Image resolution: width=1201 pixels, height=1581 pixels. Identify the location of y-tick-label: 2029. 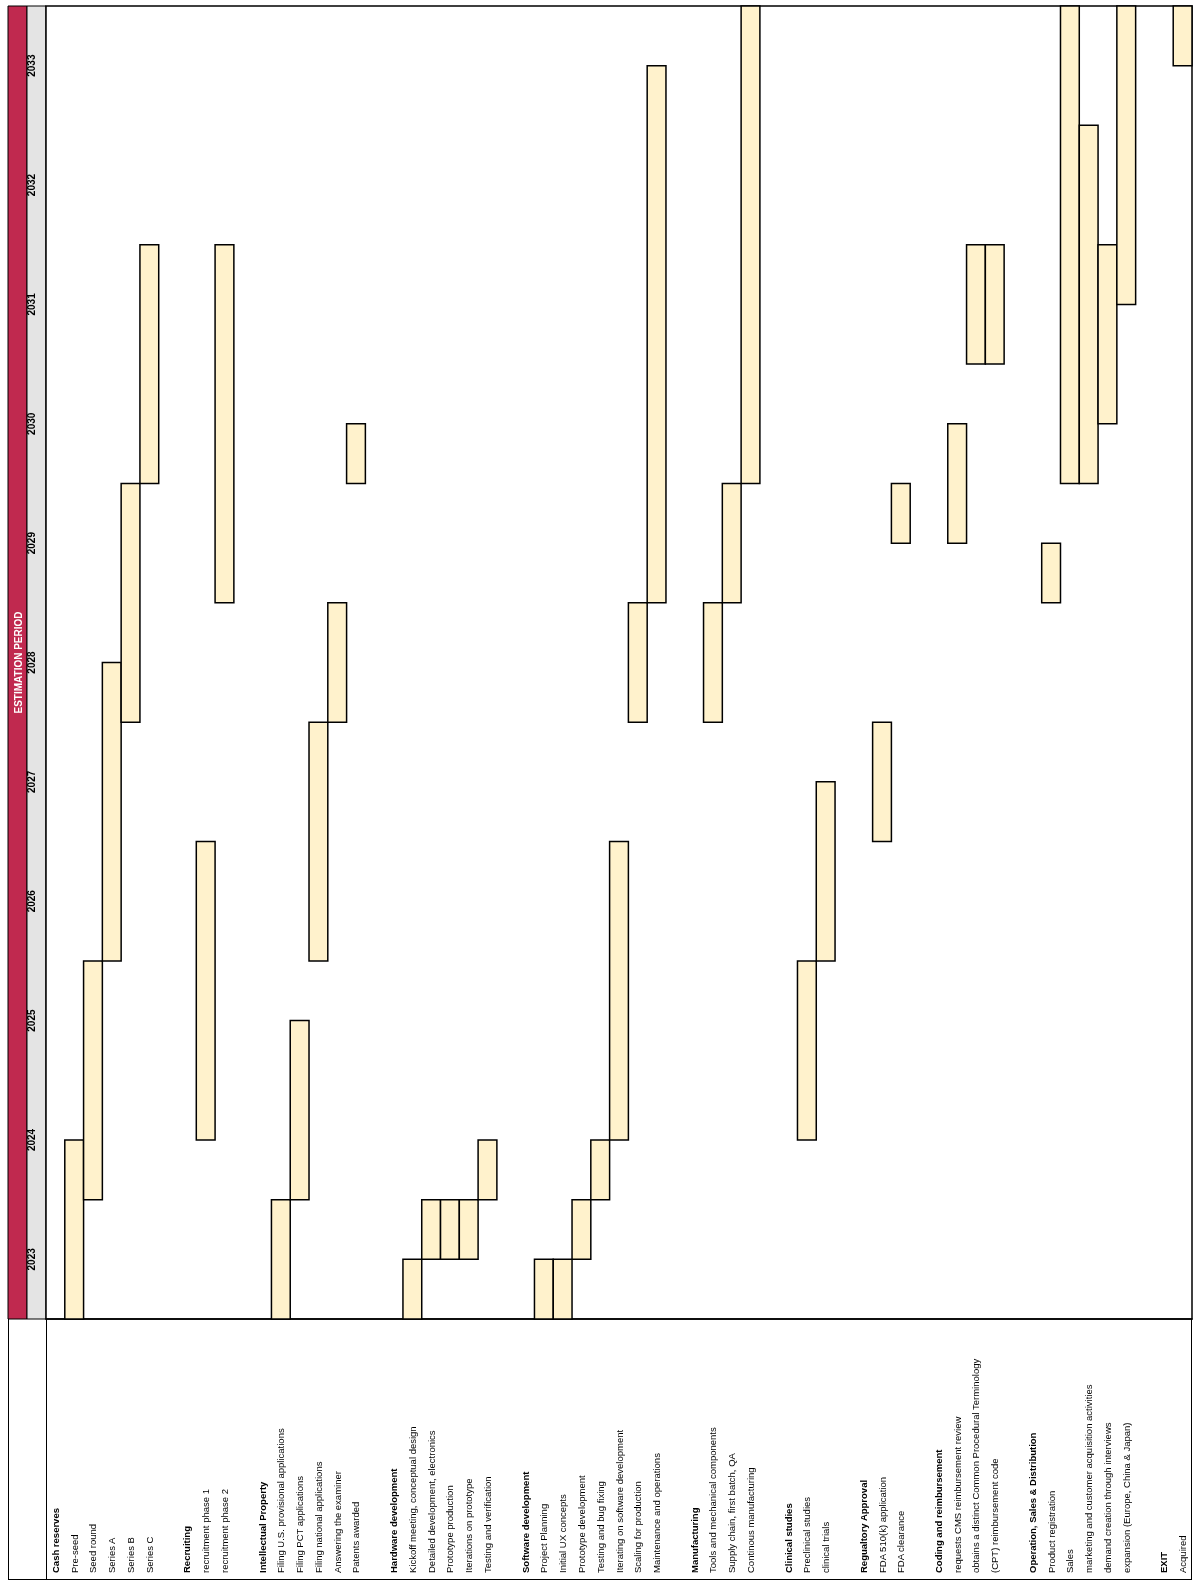
(31, 543).